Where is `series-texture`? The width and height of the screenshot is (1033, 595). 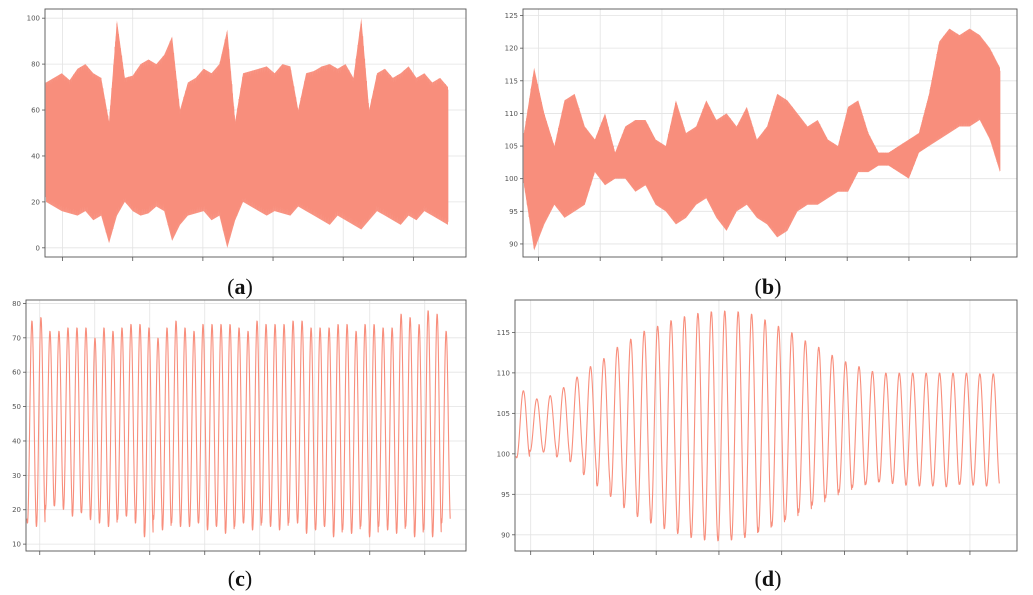 series-texture is located at coordinates (247, 133).